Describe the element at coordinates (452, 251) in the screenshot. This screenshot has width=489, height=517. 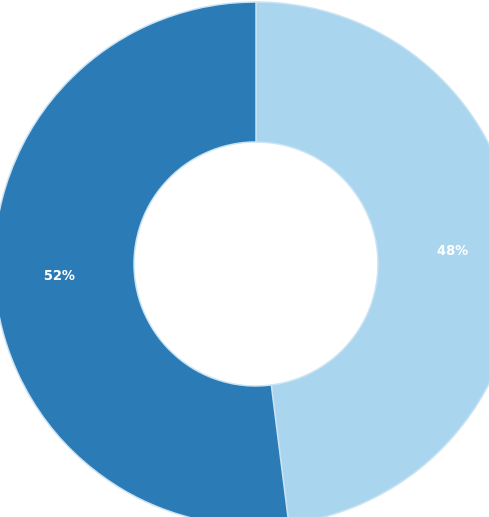
I see `data-label: 48%` at that location.